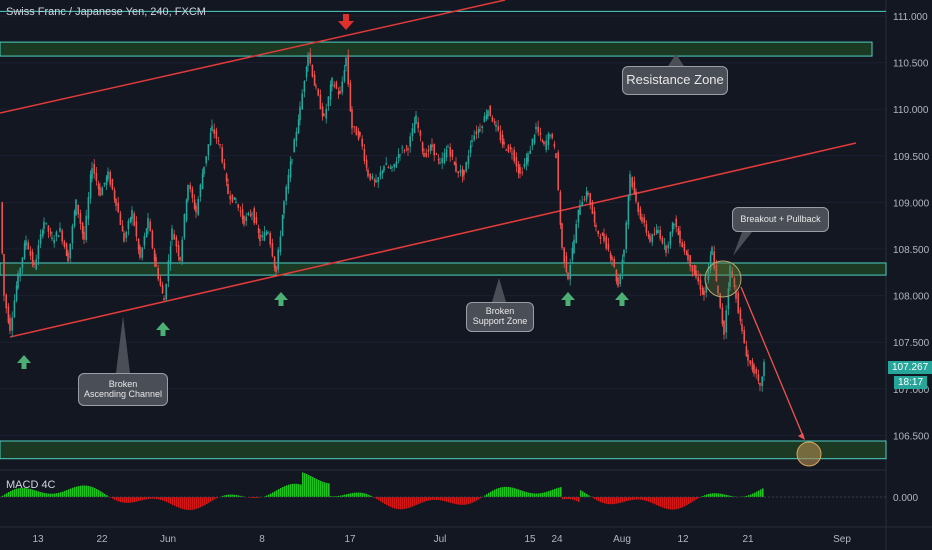 This screenshot has width=932, height=550. Describe the element at coordinates (742, 244) in the screenshot. I see `breakout-callout-pointer` at that location.